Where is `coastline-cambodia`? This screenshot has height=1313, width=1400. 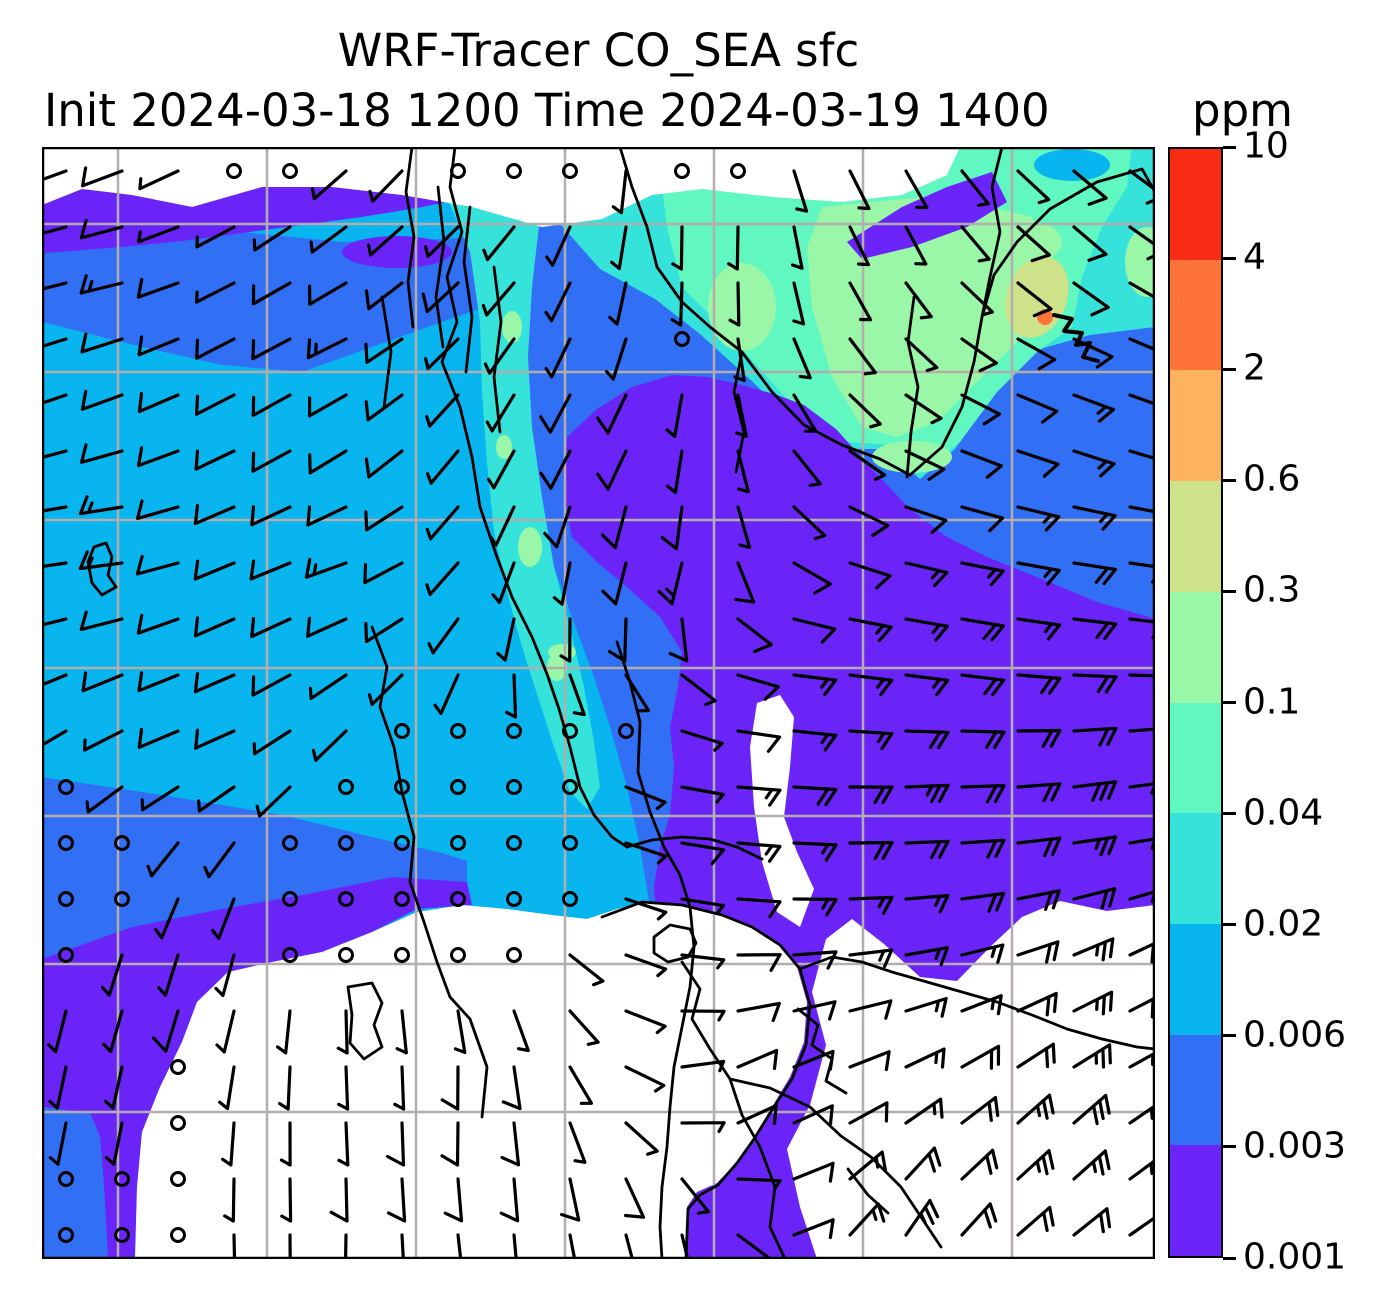 coastline-cambodia is located at coordinates (976, 1003).